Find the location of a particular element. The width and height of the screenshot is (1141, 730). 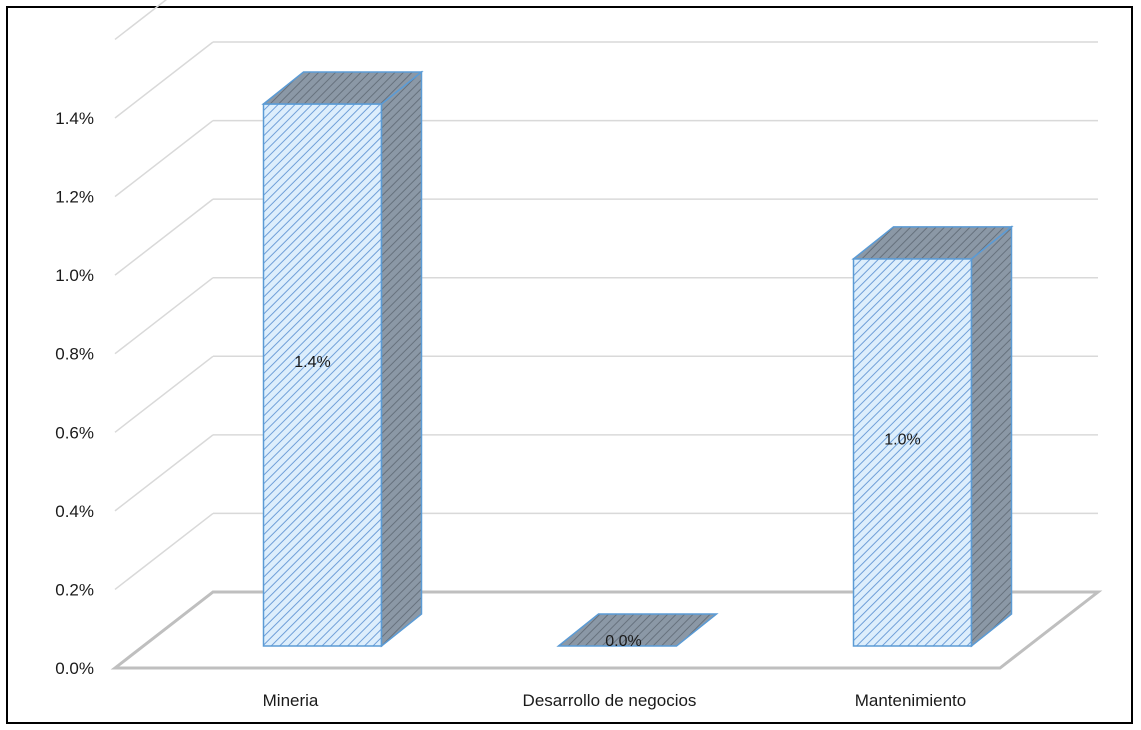

floor-outline is located at coordinates (606, 630).